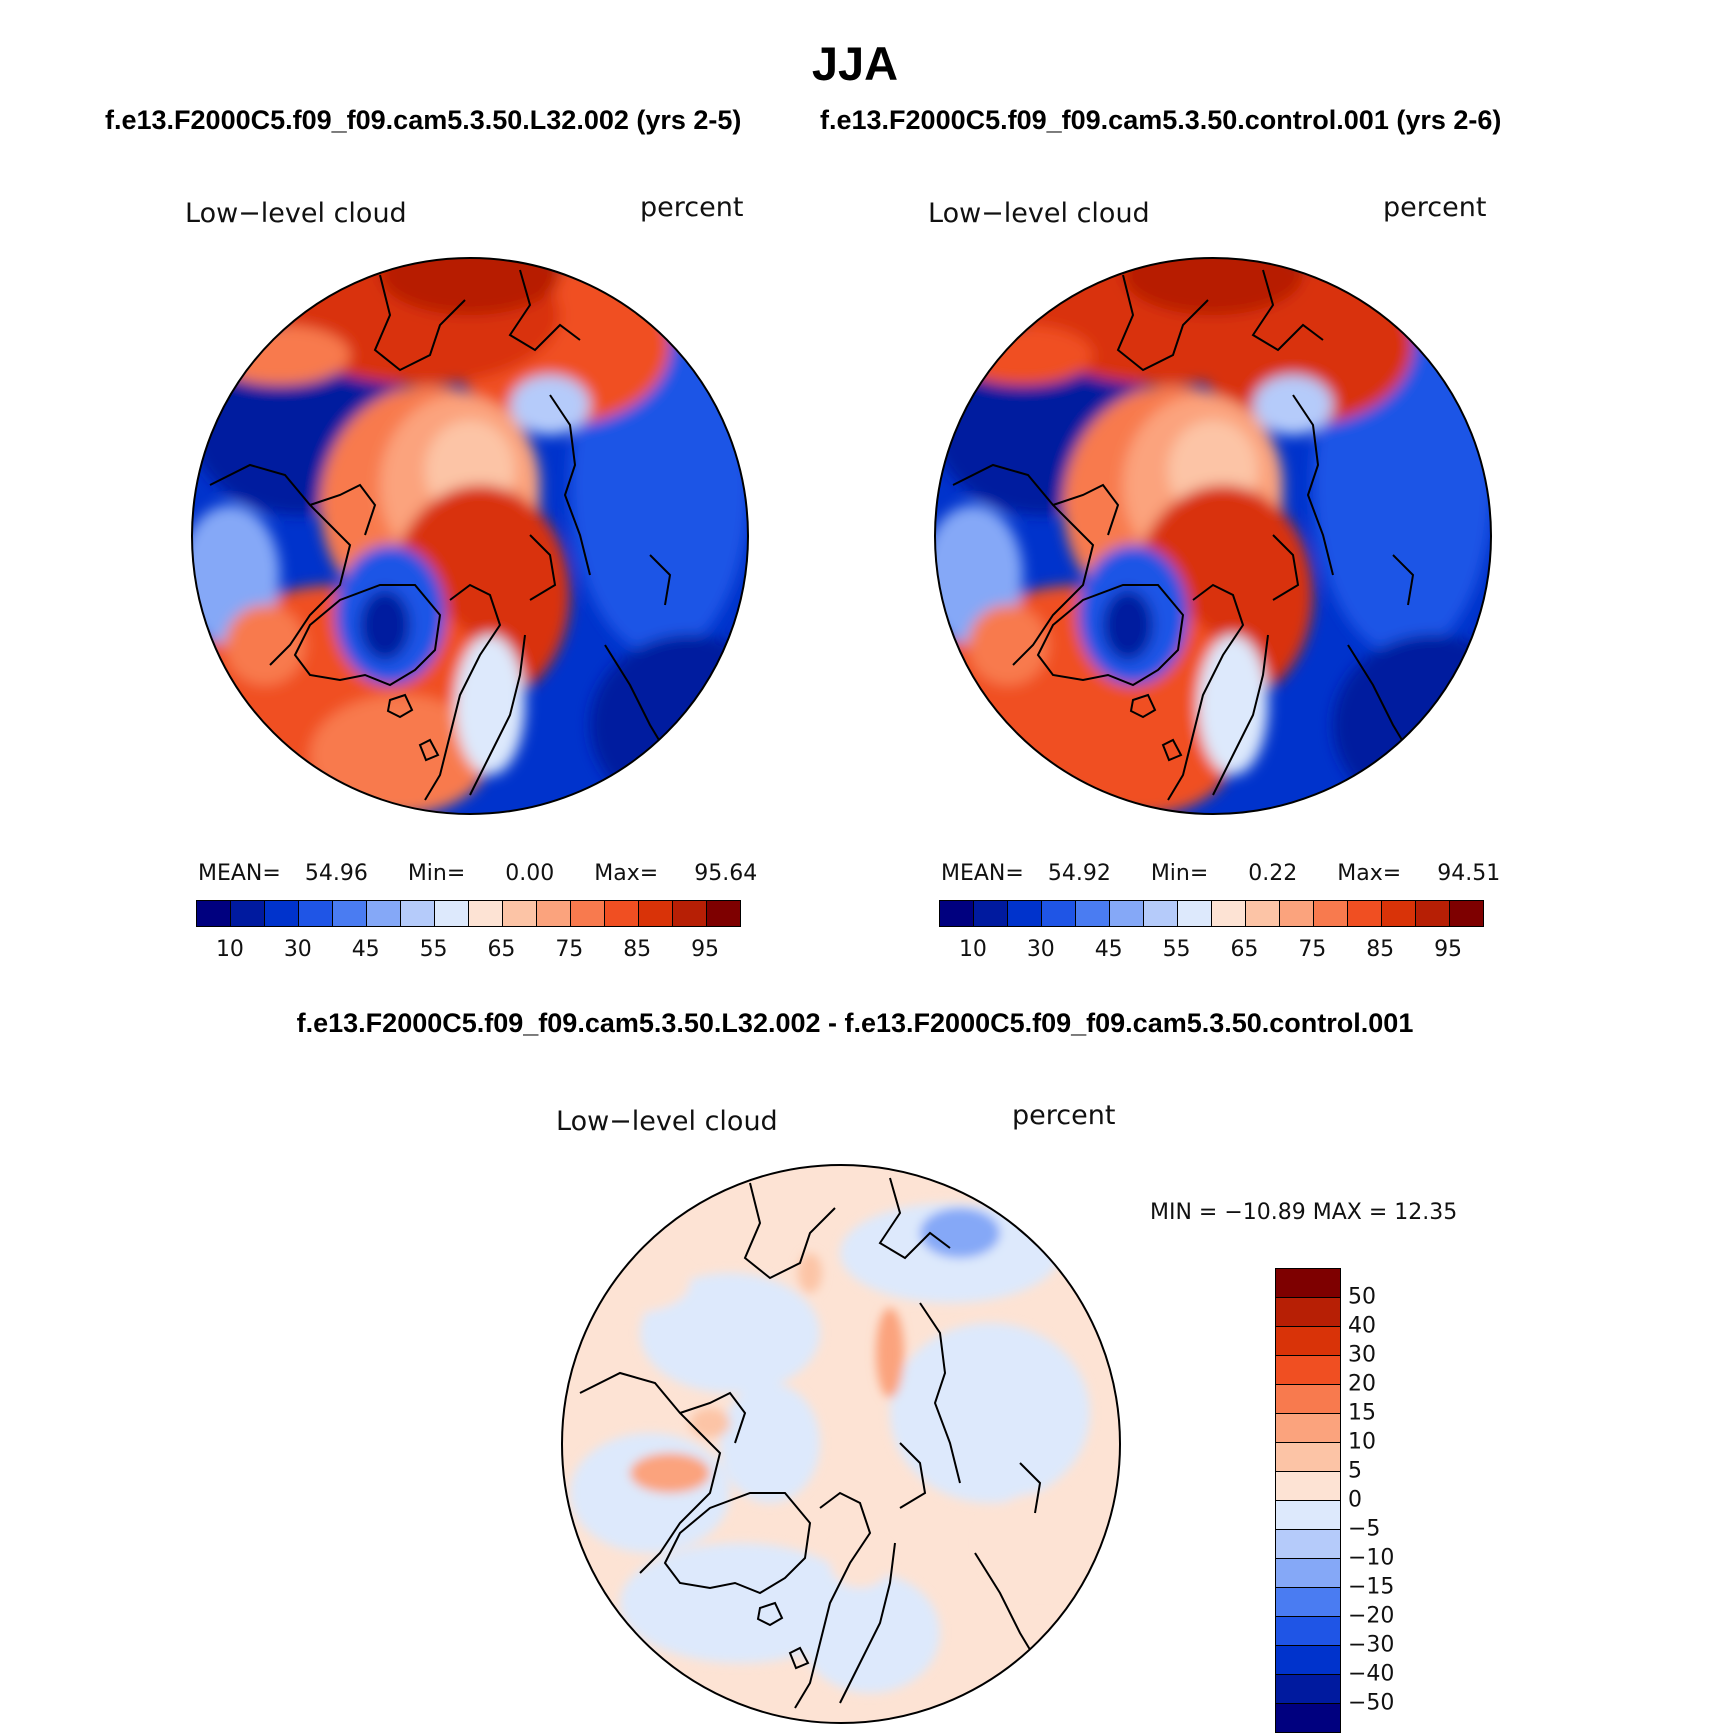  What do you see at coordinates (297, 949) in the screenshot?
I see `left-colorbar-tick: 30` at bounding box center [297, 949].